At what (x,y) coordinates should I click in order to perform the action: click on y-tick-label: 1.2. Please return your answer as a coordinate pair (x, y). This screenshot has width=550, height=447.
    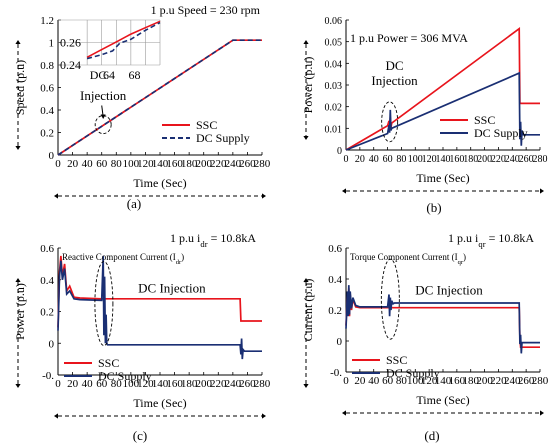
    Looking at the image, I should click on (47, 21).